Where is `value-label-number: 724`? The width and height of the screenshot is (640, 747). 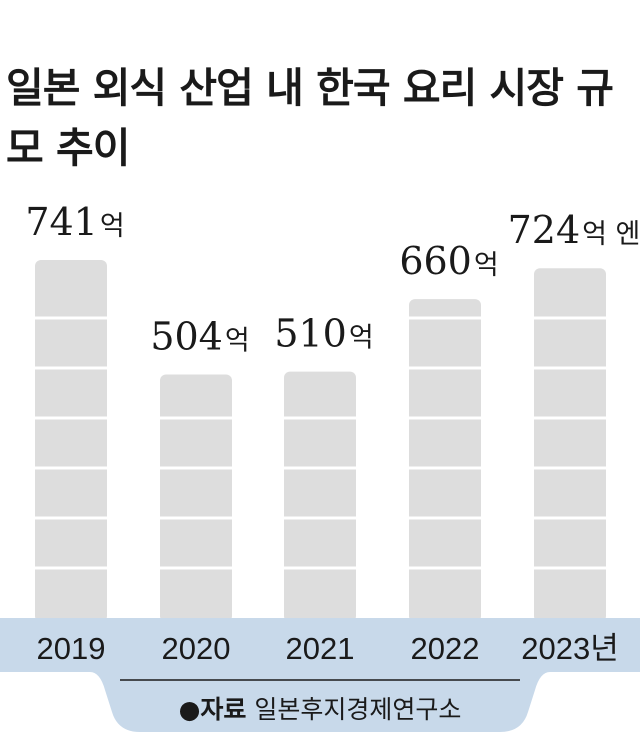 value-label-number: 724 is located at coordinates (544, 230).